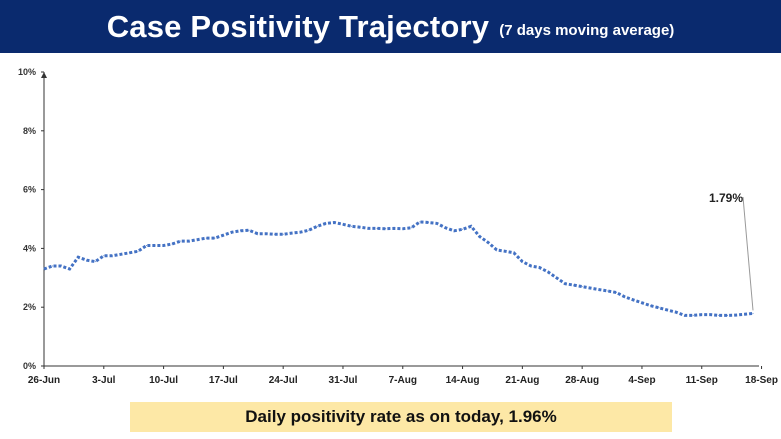 The width and height of the screenshot is (781, 439). What do you see at coordinates (587, 30) in the screenshot?
I see `chart-subtitle: (7 days moving average)` at bounding box center [587, 30].